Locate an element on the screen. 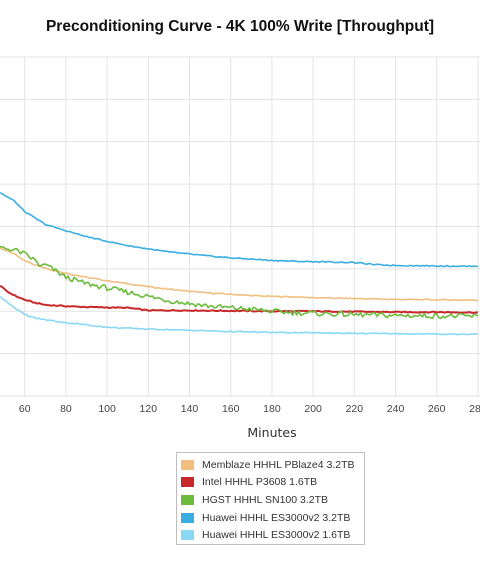  x-tick-label: 160 is located at coordinates (231, 409).